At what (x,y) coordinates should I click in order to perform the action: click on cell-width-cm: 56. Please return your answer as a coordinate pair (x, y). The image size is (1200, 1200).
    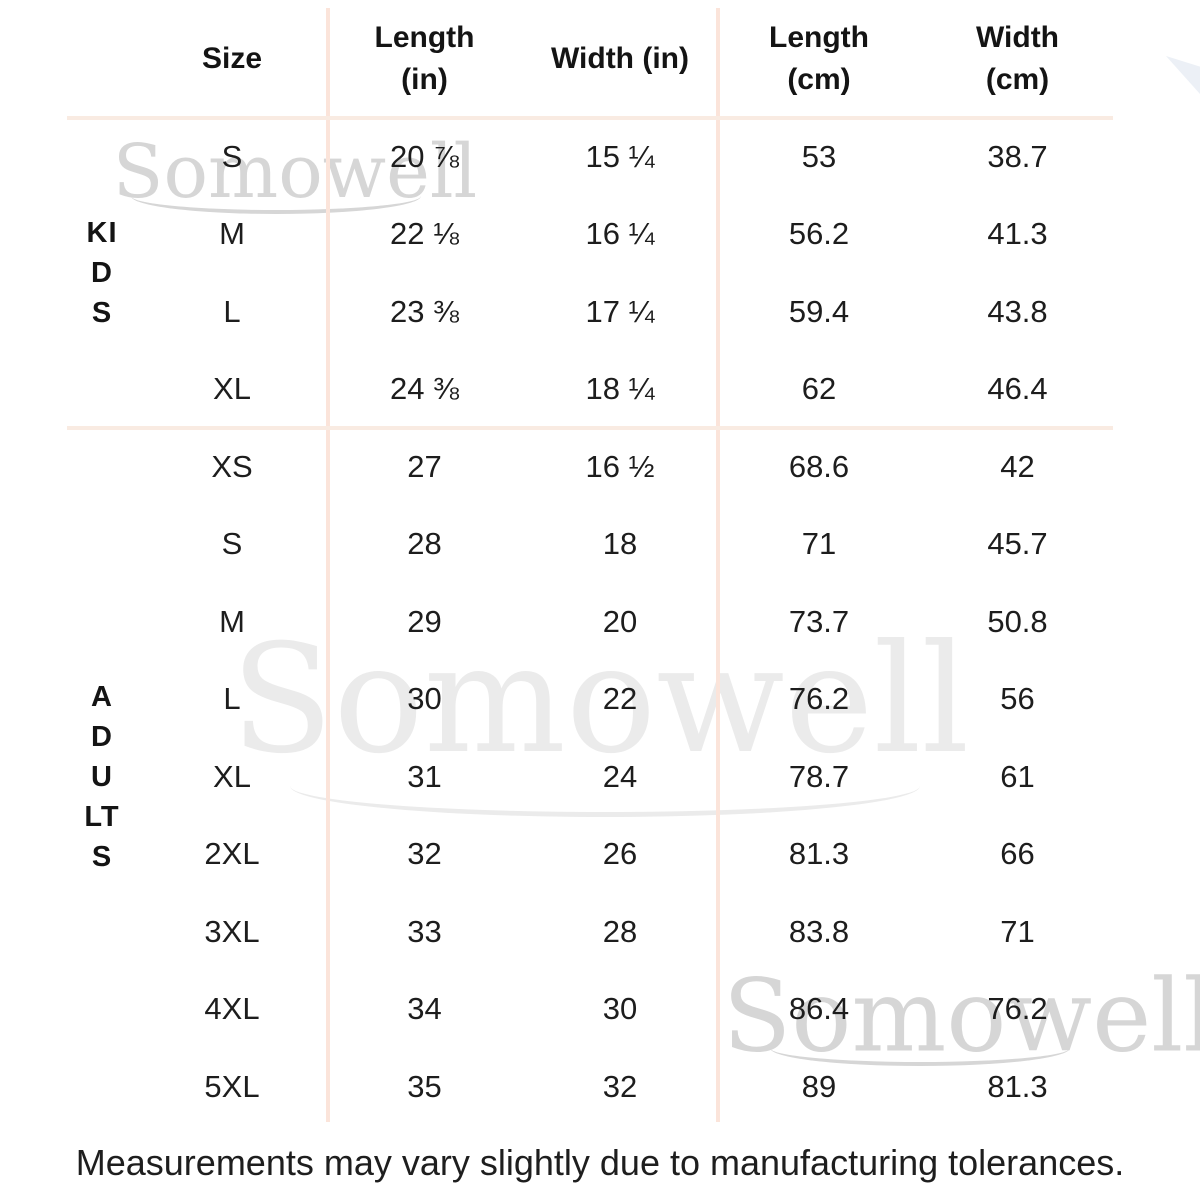
    Looking at the image, I should click on (1017, 699).